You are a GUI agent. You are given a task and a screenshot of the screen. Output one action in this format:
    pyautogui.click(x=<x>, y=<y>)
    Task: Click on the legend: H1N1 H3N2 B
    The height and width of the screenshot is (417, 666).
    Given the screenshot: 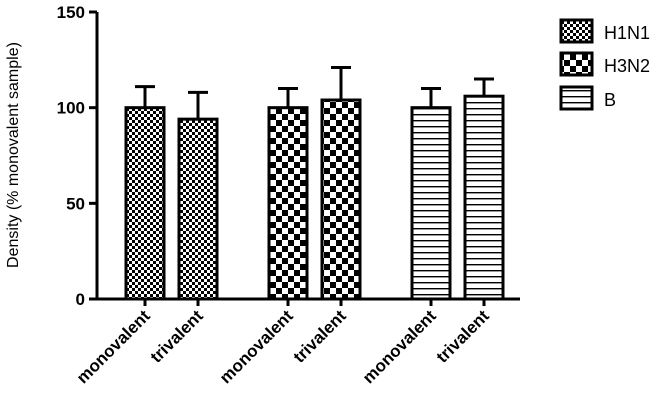 What is the action you would take?
    pyautogui.click(x=604, y=64)
    